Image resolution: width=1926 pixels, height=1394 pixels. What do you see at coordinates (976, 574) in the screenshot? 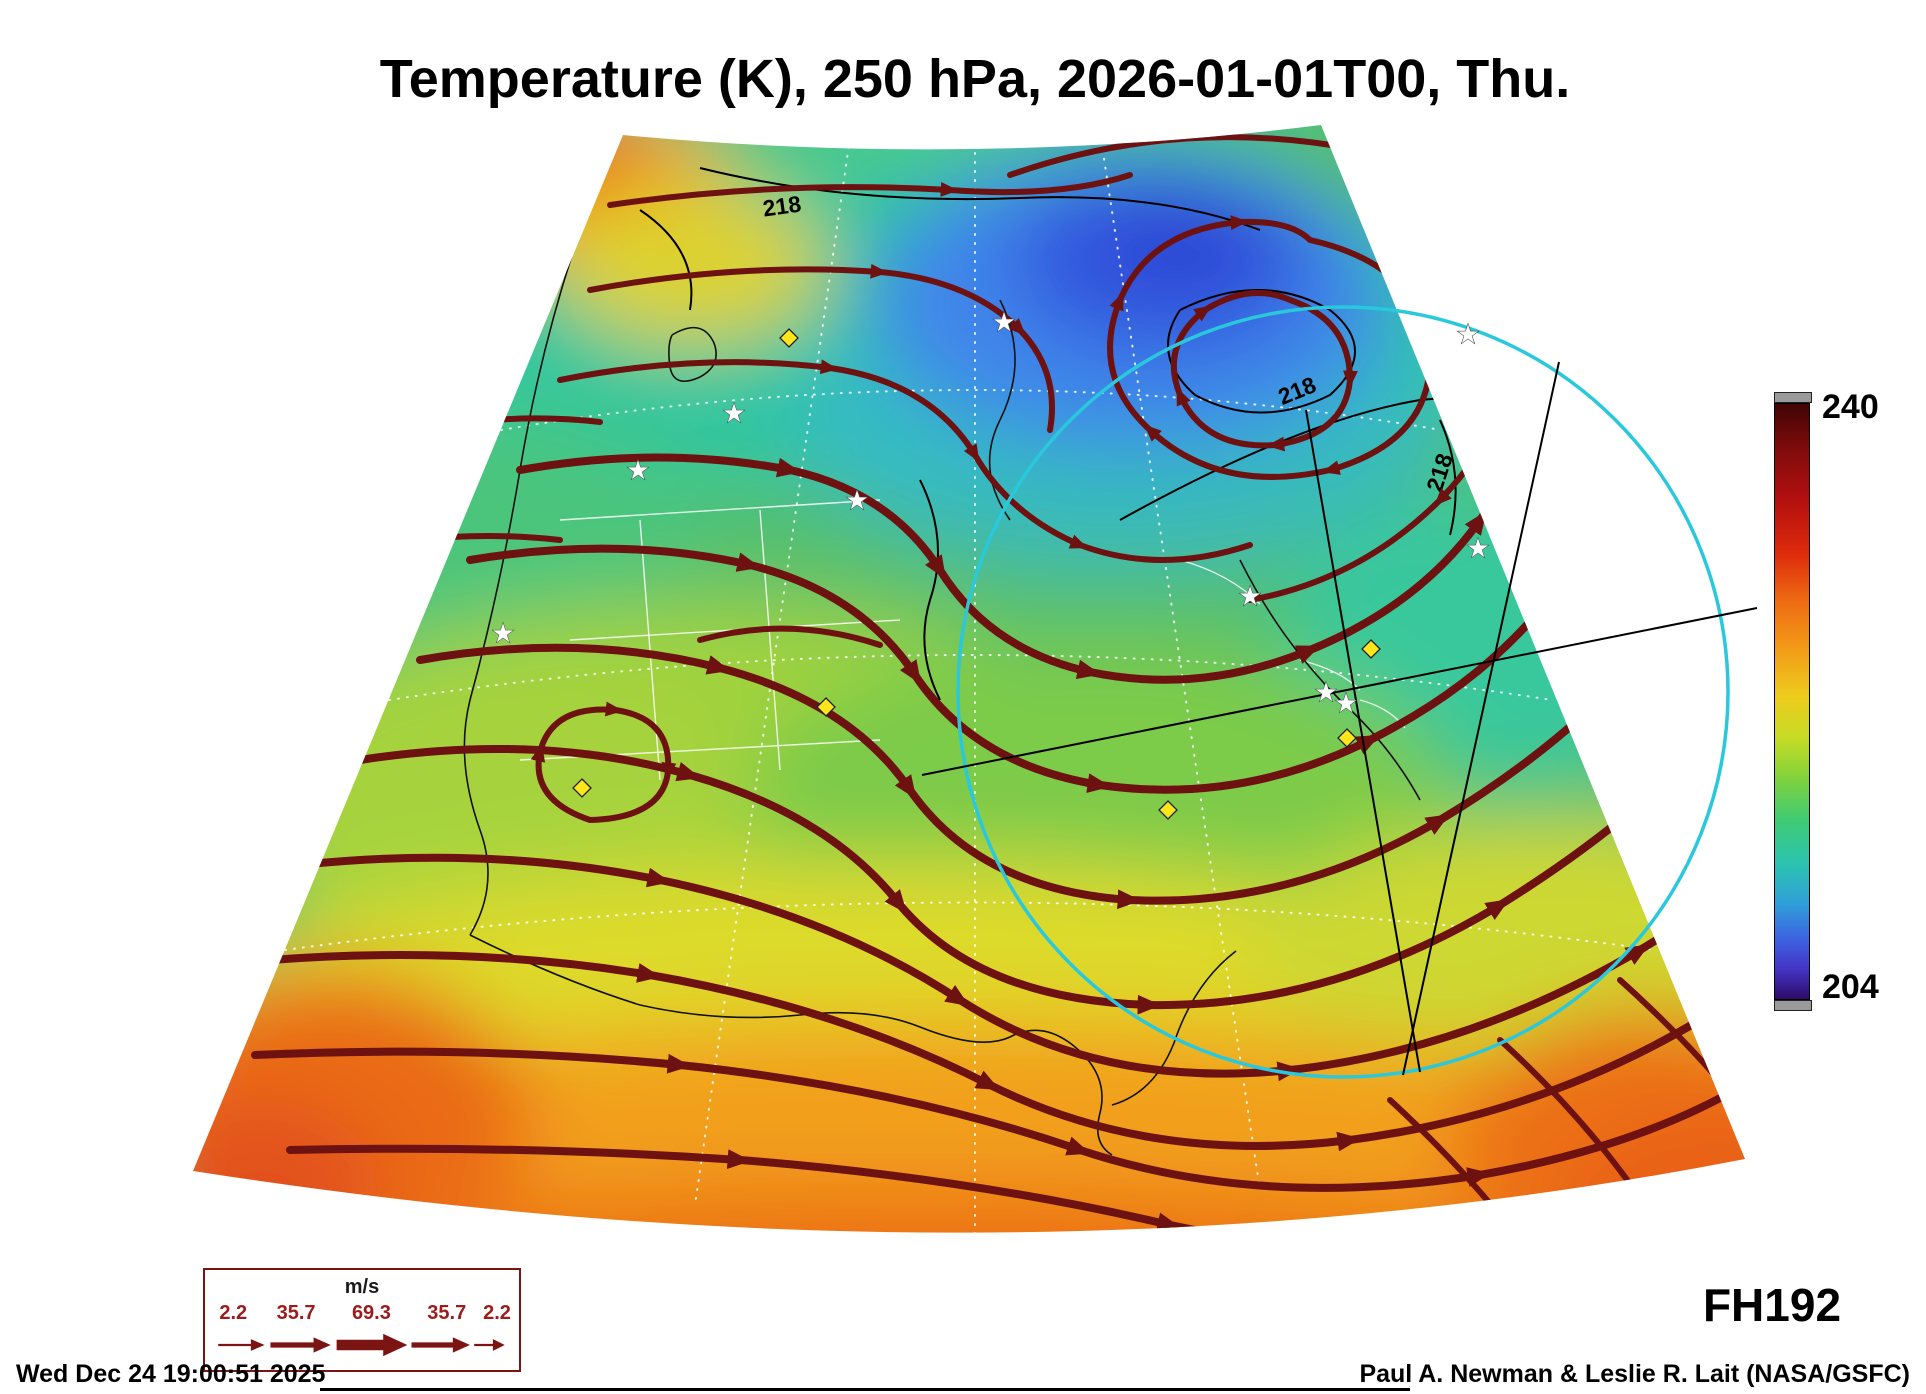
I see `station-diamond-markers` at bounding box center [976, 574].